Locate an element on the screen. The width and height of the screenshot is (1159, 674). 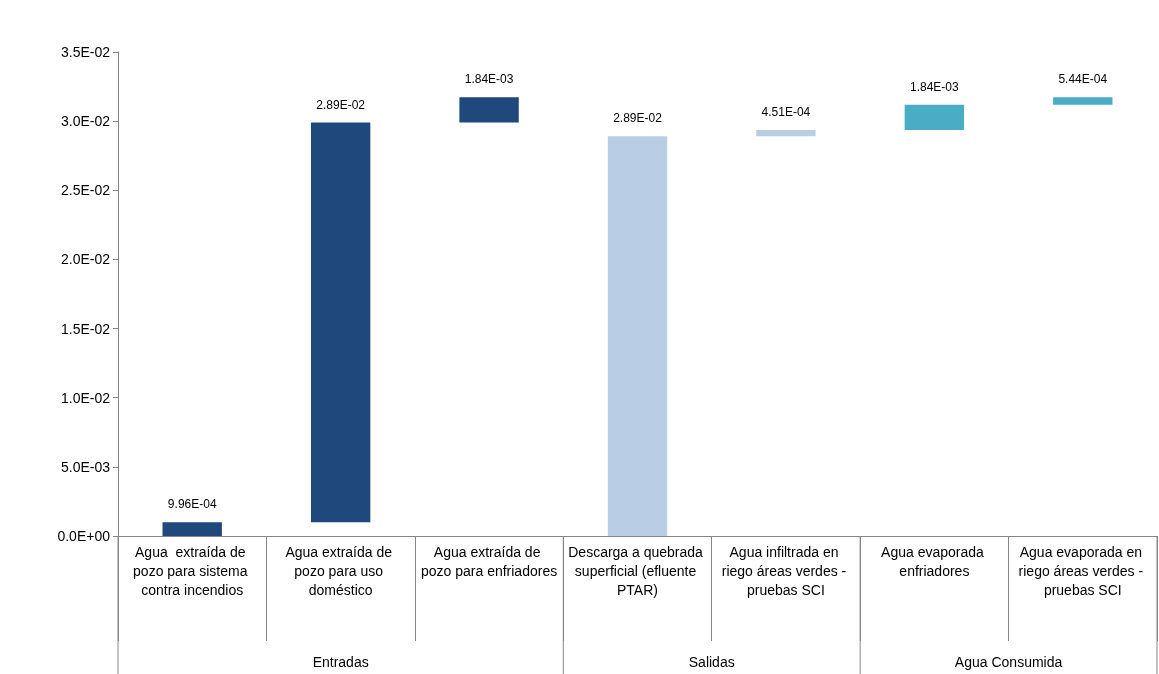
y-tick-label: 1.5E-02 is located at coordinates (85, 328).